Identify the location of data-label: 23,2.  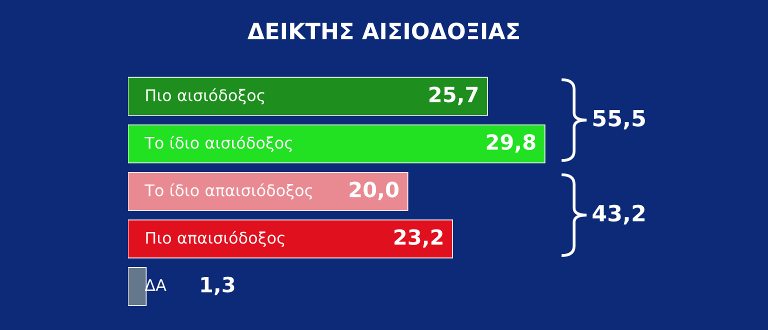
(418, 238).